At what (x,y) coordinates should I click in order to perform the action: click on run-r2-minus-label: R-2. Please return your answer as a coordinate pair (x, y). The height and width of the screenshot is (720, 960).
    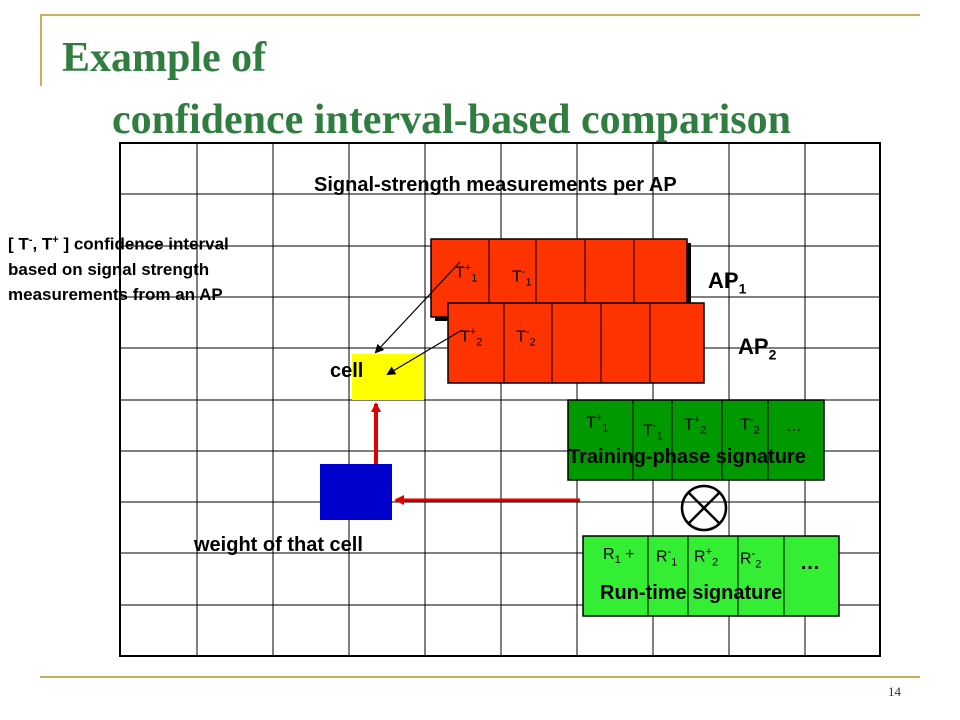
    Looking at the image, I should click on (751, 559).